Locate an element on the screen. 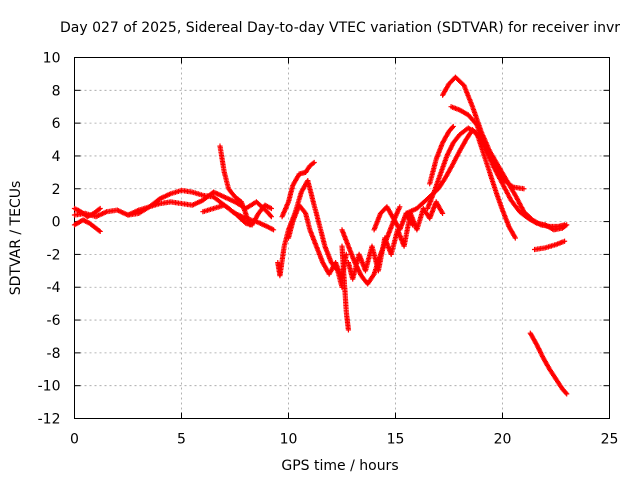  y-tick-labels: -12 -10 -8 -6 -4 -2 0 2 4 6 8 10 is located at coordinates (49, 239).